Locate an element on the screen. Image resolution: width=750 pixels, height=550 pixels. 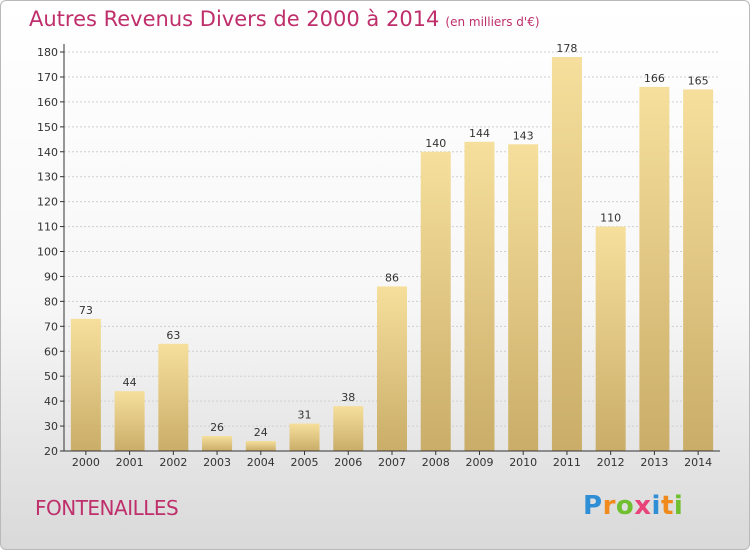
bar-2013 is located at coordinates (654, 268).